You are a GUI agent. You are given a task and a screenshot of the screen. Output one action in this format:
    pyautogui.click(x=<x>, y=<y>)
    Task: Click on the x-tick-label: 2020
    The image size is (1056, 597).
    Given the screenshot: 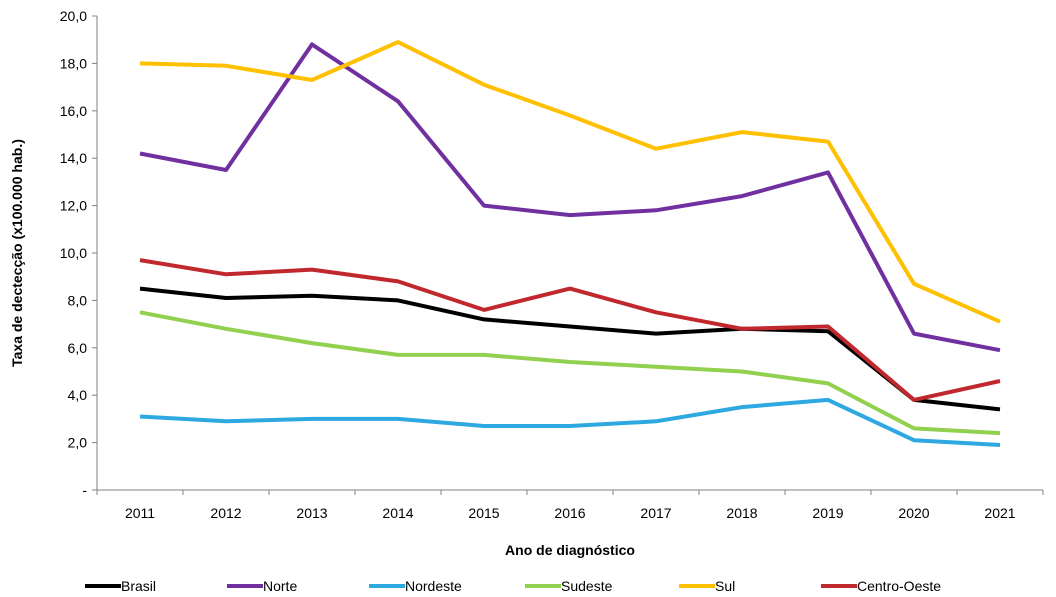 What is the action you would take?
    pyautogui.click(x=913, y=513)
    